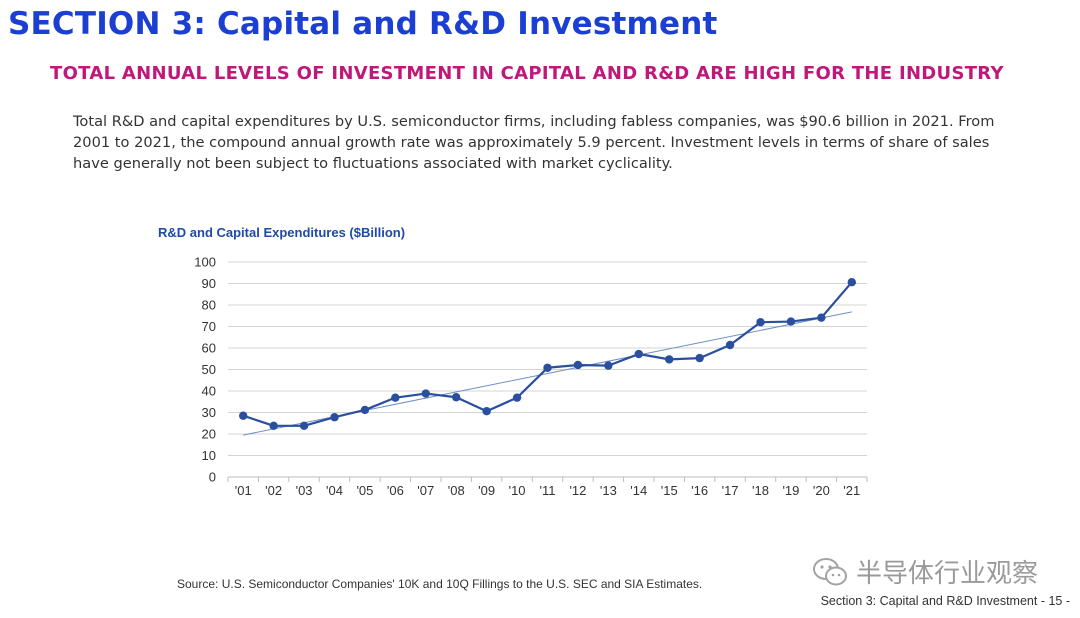 The image size is (1080, 618). I want to click on x-tick-label: '21, so click(851, 490).